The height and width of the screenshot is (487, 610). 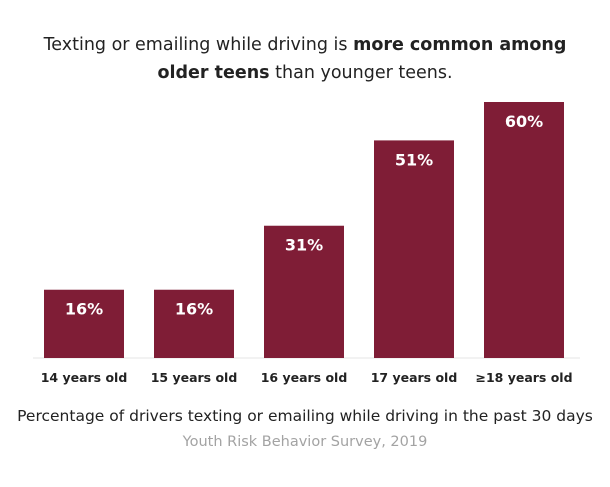 I want to click on x-tick-label-3: 16 years old, so click(x=304, y=377).